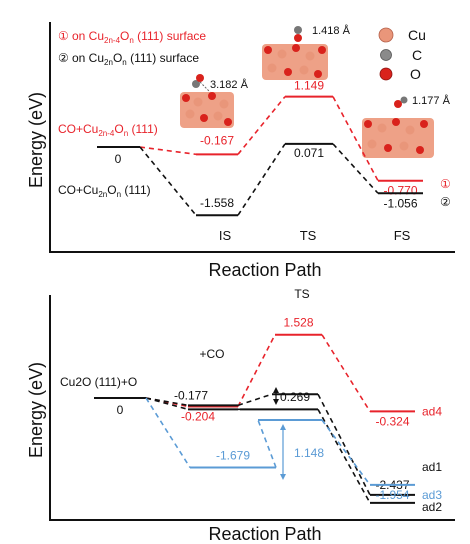 Image resolution: width=470 pixels, height=544 pixels. What do you see at coordinates (386, 35) in the screenshot?
I see `cu-atom-swatch` at bounding box center [386, 35].